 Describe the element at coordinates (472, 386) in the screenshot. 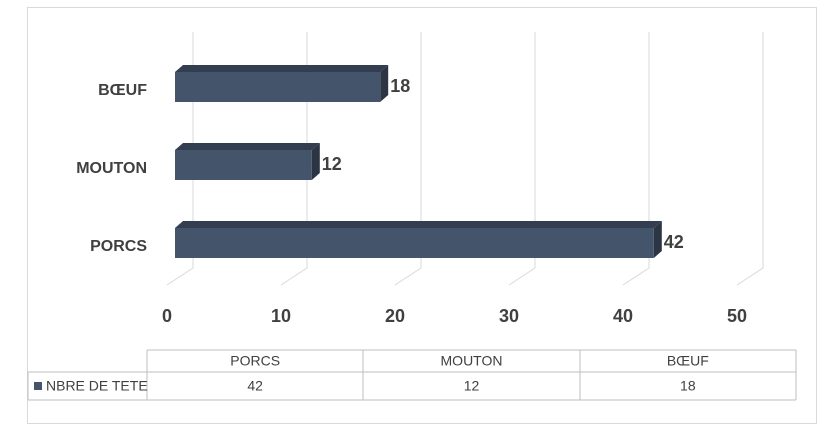

I see `table-value: 12` at that location.